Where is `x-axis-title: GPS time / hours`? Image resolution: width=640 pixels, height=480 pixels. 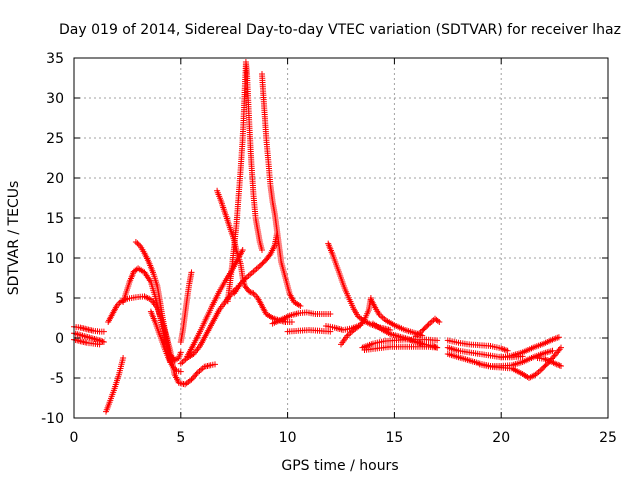 x-axis-title: GPS time / hours is located at coordinates (339, 466).